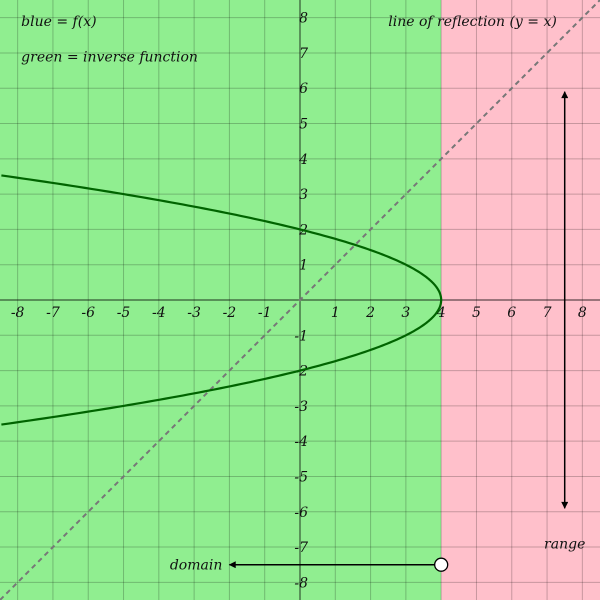  I want to click on y-tick-label: 6, so click(303, 89).